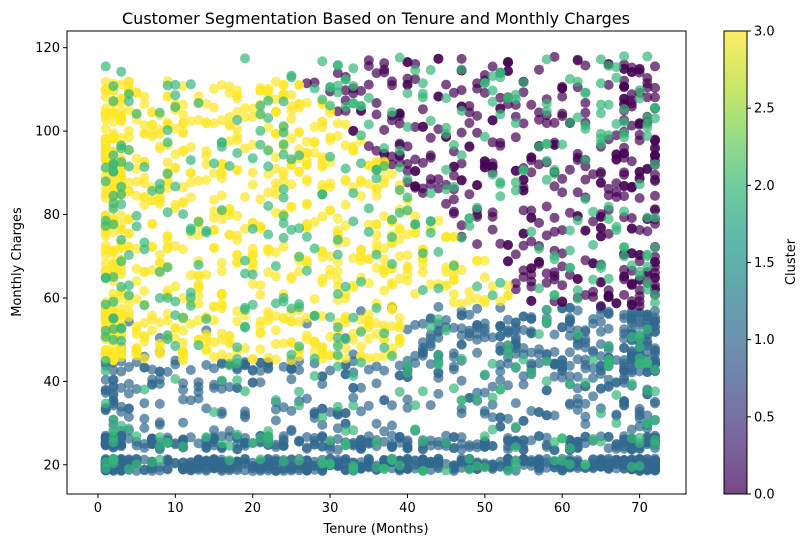 The image size is (808, 547). Describe the element at coordinates (371, 505) in the screenshot. I see `x-axis-ticks: 0 10 20 30 40 50 60 70` at that location.